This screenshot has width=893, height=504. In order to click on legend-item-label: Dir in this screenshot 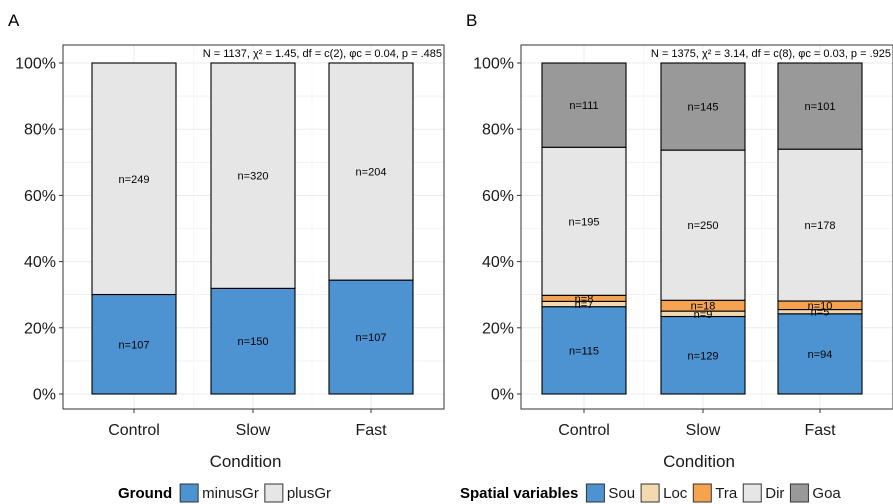, I will do `click(774, 493)`.